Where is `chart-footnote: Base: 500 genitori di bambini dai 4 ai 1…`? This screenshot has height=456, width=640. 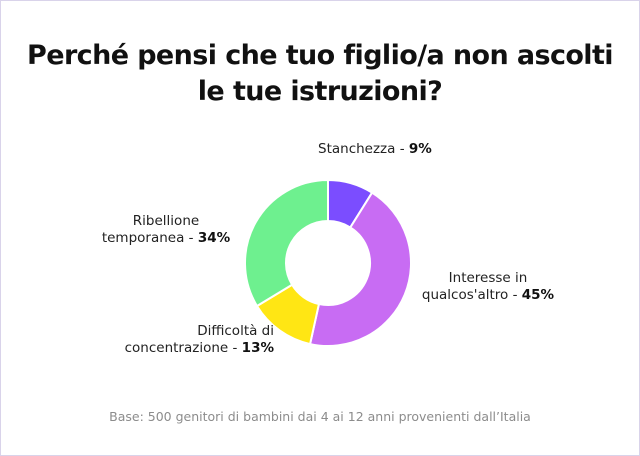
chart-footnote: Base: 500 genitori di bambini dai 4 ai 1… is located at coordinates (320, 416).